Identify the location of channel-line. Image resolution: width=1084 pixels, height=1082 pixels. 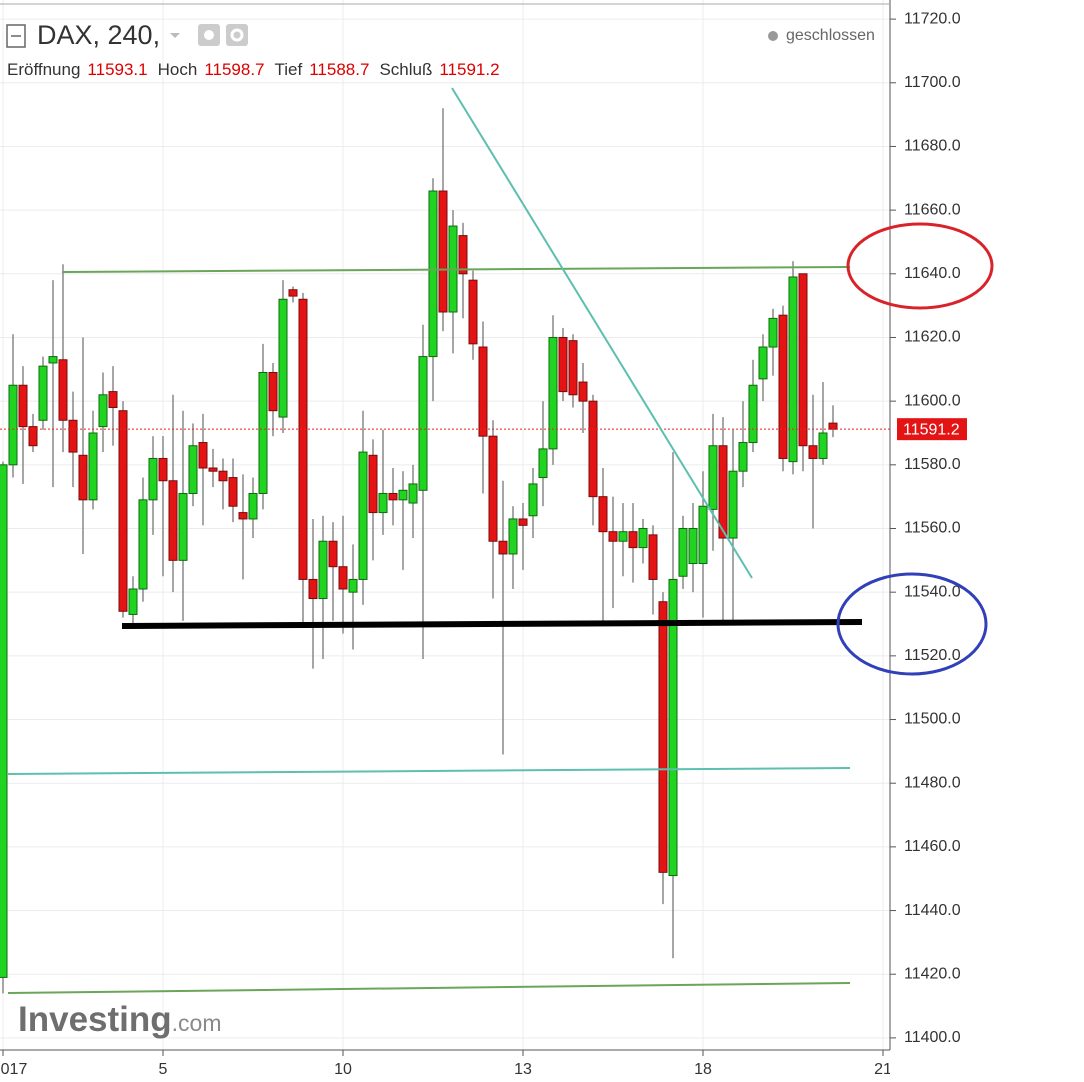
(429, 771).